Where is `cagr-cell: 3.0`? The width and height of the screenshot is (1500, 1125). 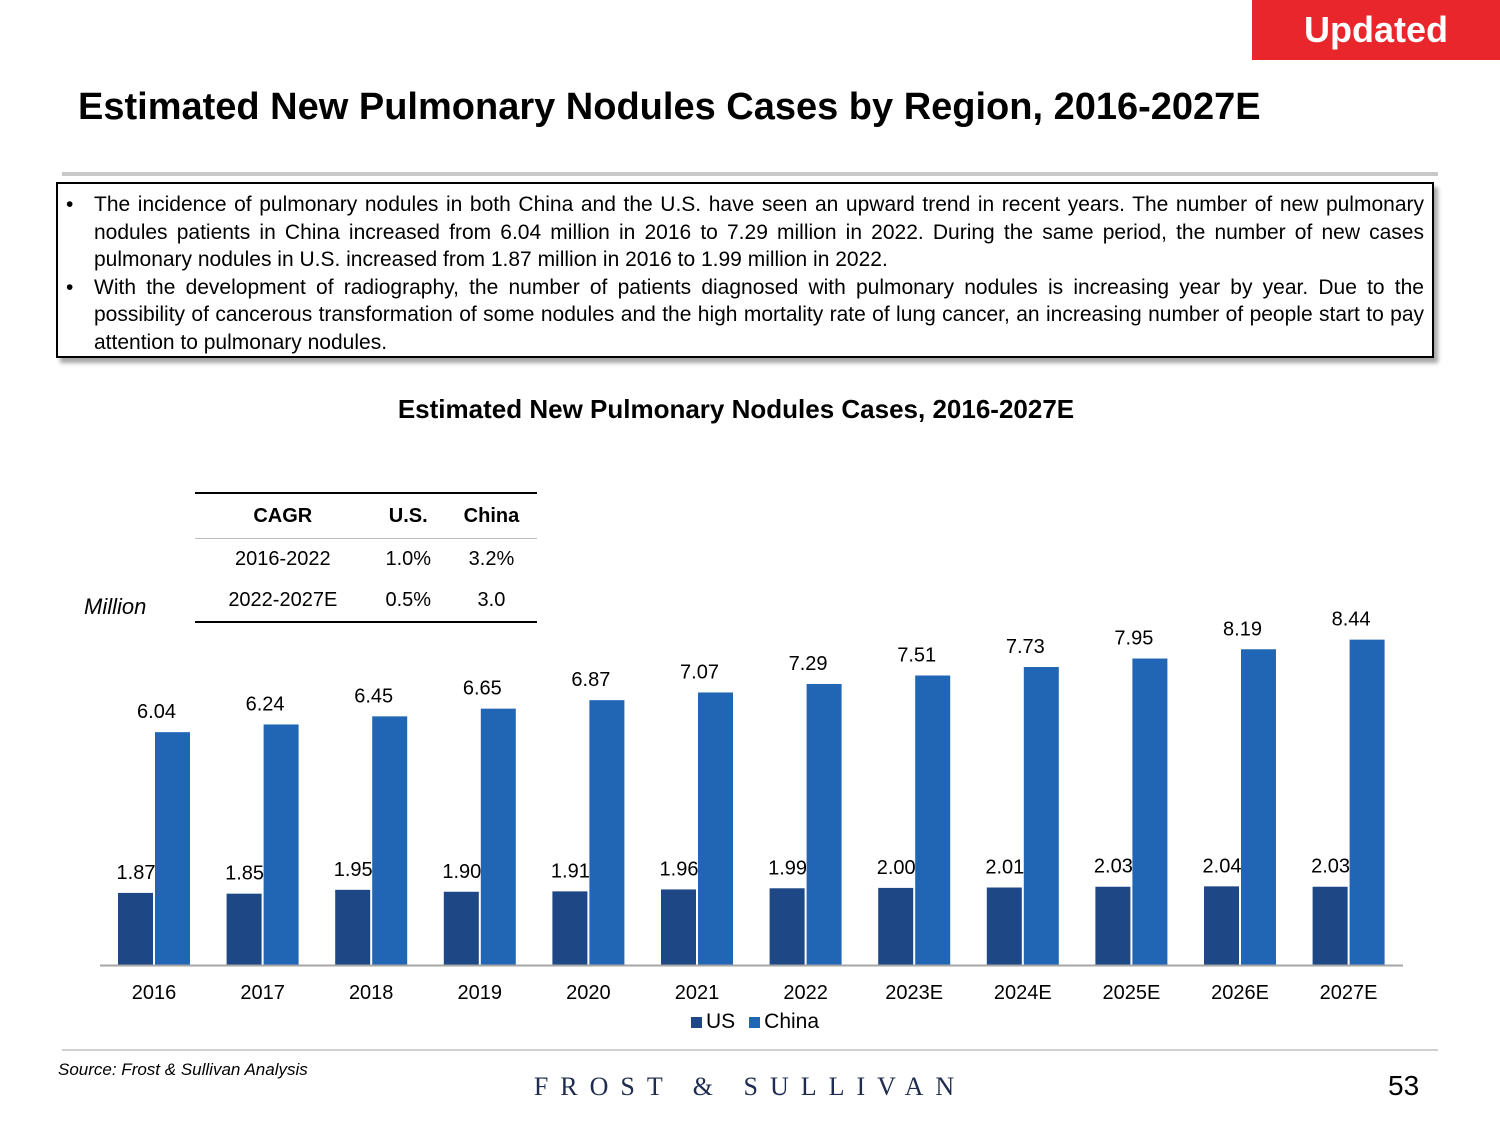 cagr-cell: 3.0 is located at coordinates (491, 601).